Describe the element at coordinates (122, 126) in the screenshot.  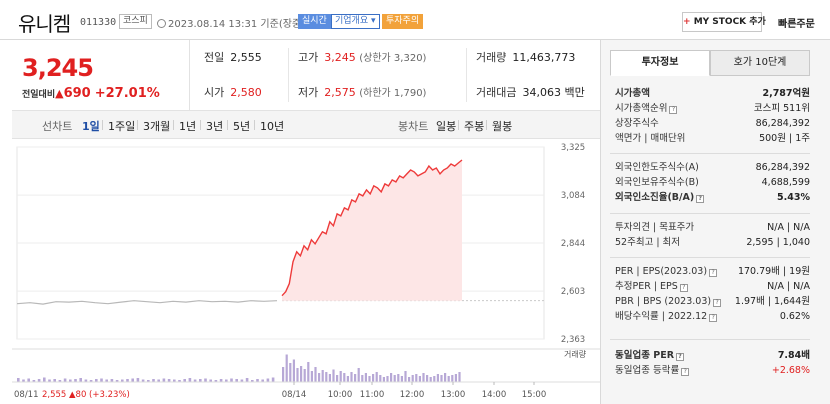
I see `period-1w: 1주일` at that location.